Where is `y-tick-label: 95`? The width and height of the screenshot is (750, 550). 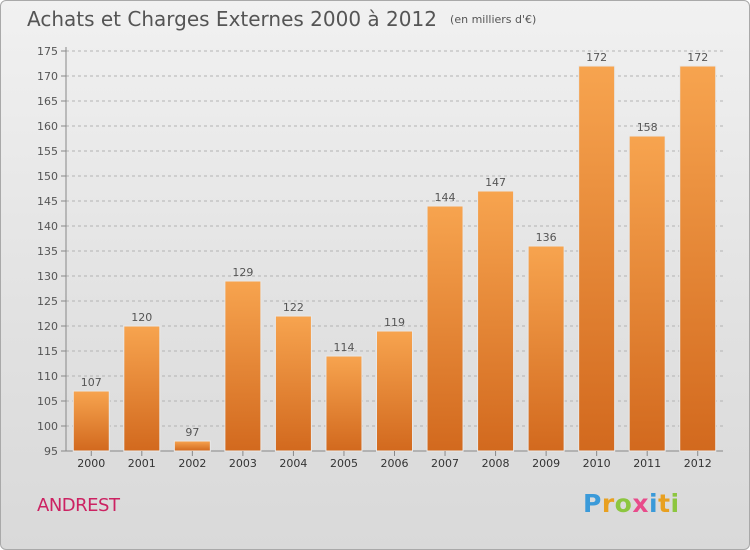 y-tick-label: 95 is located at coordinates (51, 451).